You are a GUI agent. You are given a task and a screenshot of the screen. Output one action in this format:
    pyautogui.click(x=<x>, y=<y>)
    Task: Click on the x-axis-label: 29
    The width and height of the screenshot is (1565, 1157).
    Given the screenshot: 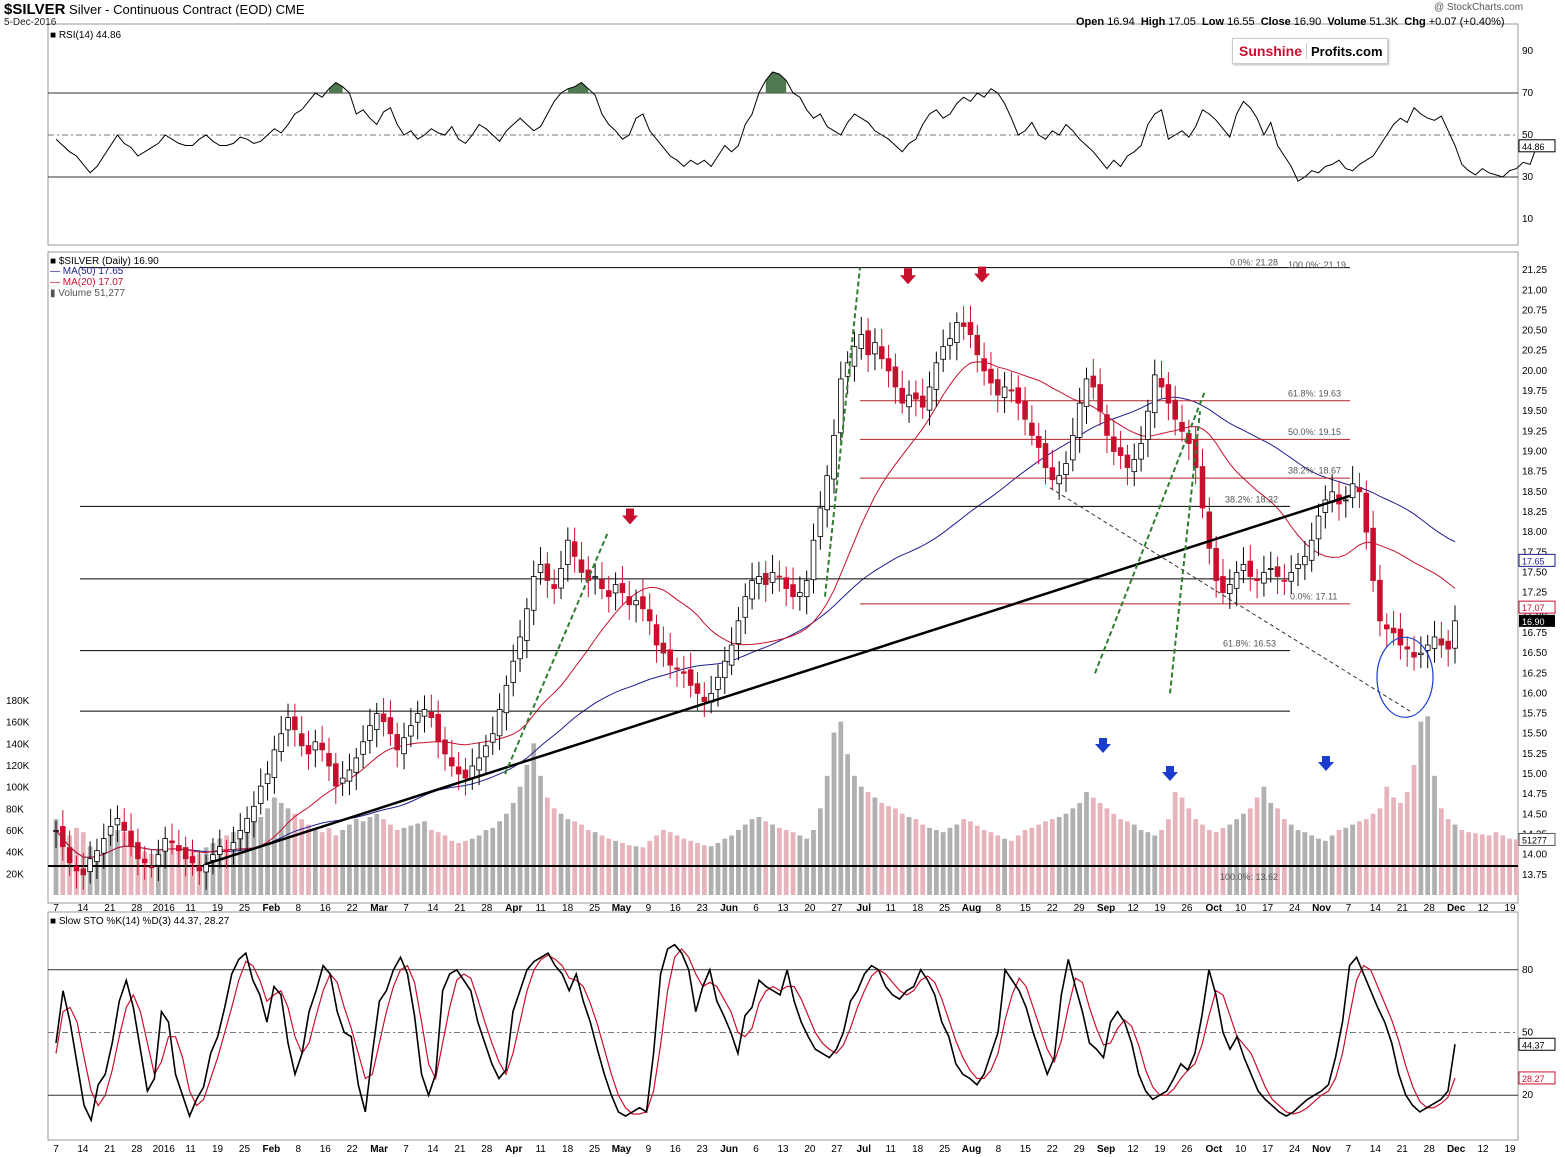 What is the action you would take?
    pyautogui.click(x=1080, y=908)
    